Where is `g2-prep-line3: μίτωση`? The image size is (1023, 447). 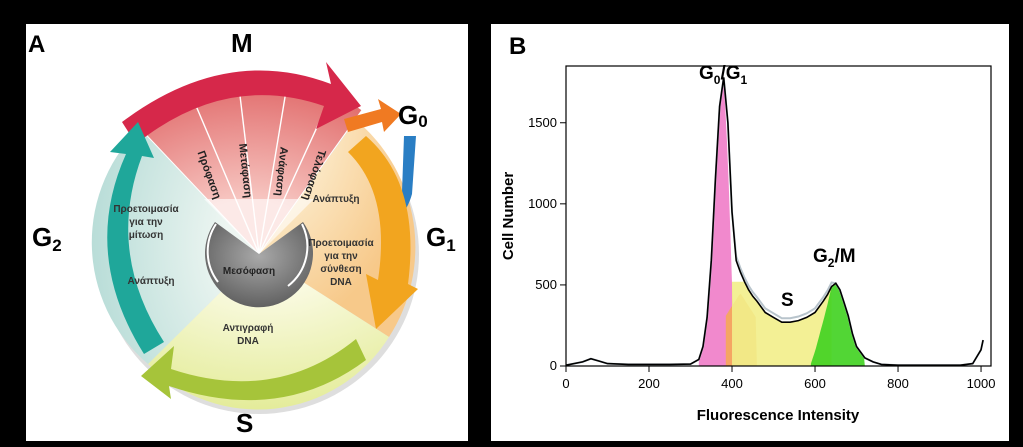 g2-prep-line3: μίτωση is located at coordinates (146, 235).